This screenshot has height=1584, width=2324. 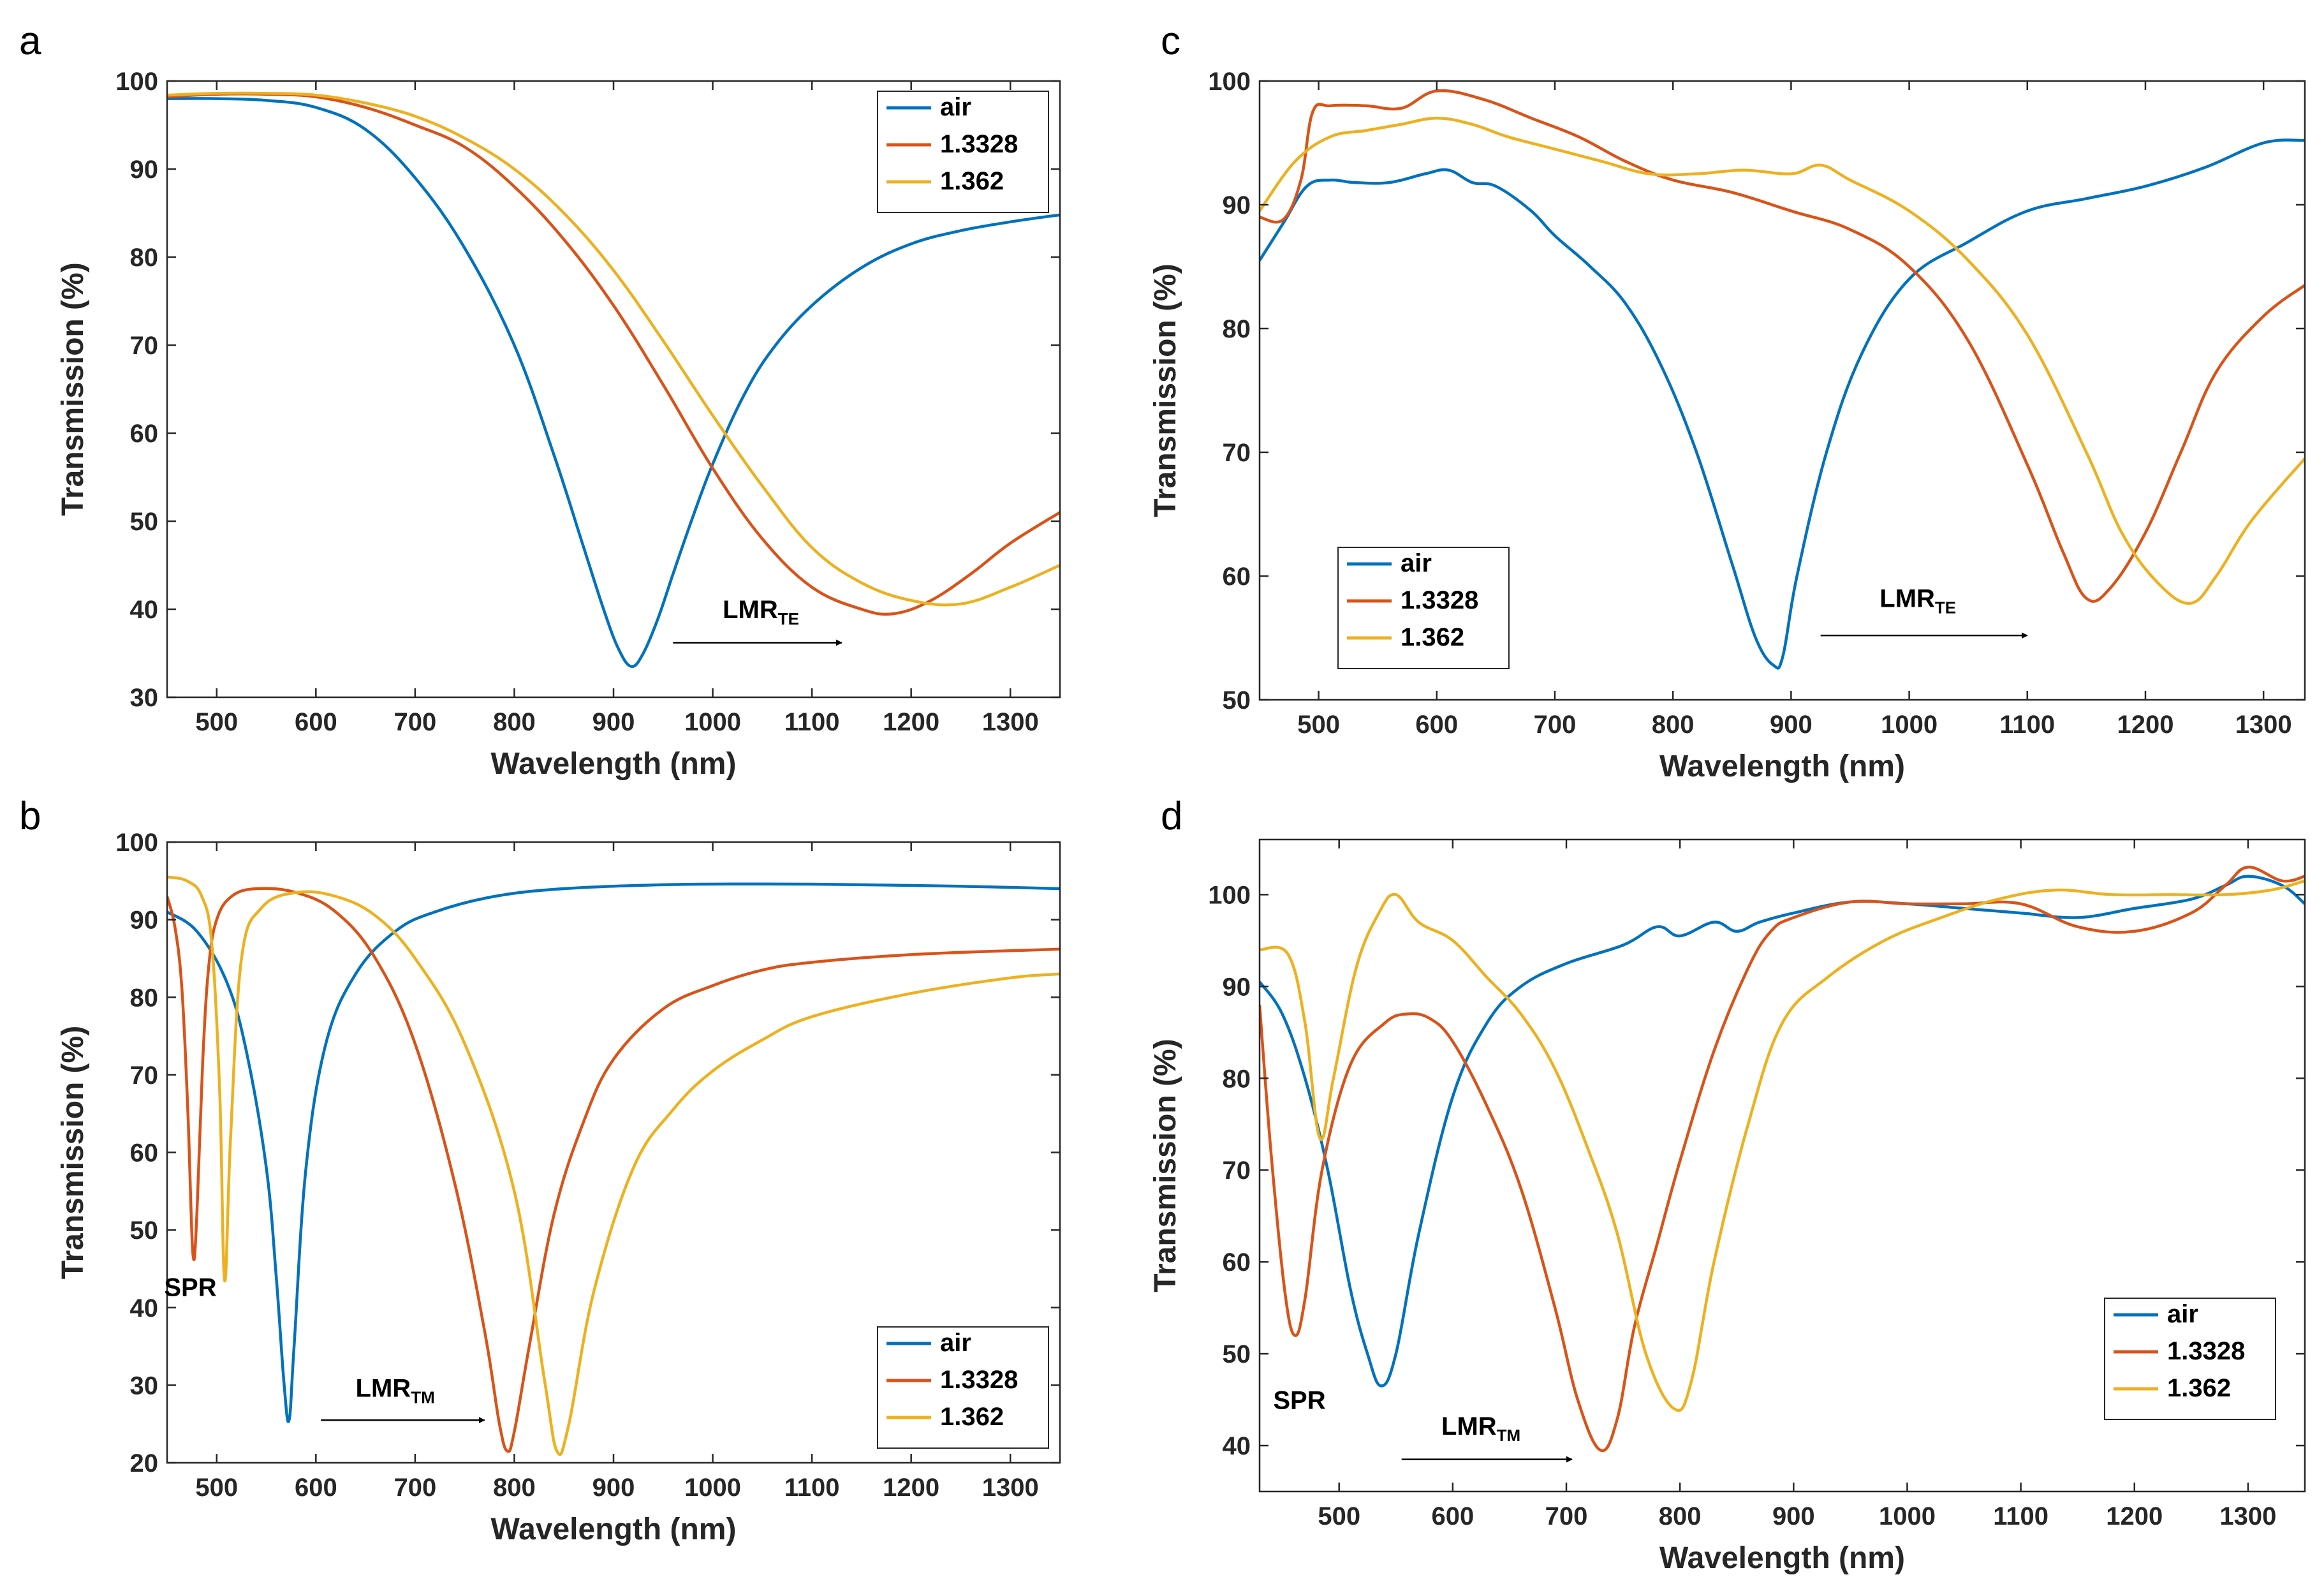 I want to click on annotation-main: SPR, so click(x=190, y=1288).